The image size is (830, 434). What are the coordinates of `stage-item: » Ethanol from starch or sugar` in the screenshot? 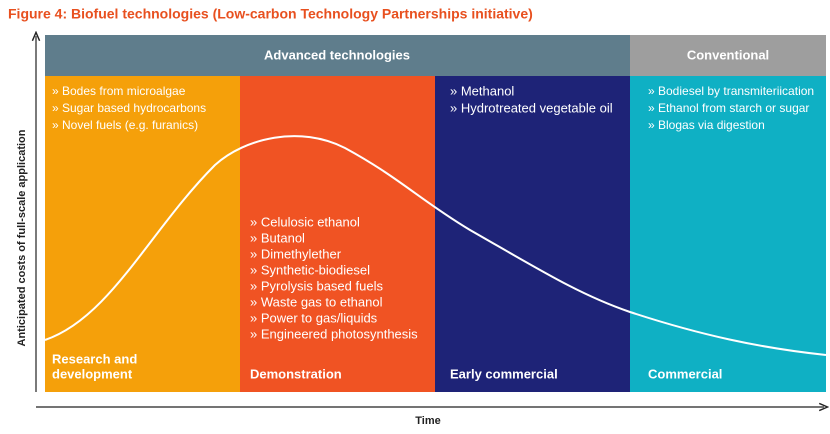 It's located at (728, 108).